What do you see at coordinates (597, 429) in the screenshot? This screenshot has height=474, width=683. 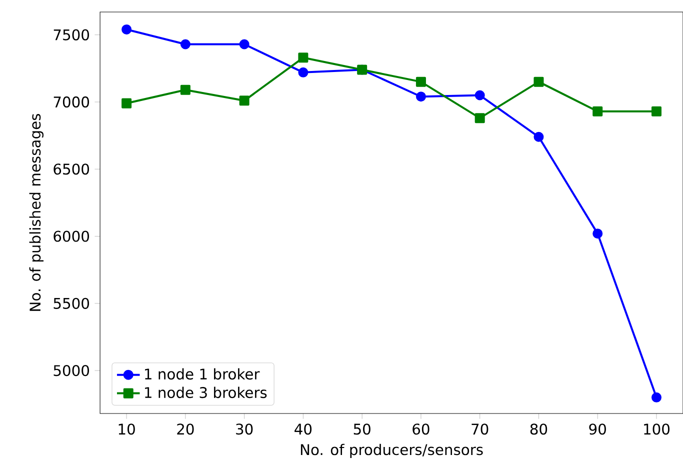 I see `x-tick-label: 90` at bounding box center [597, 429].